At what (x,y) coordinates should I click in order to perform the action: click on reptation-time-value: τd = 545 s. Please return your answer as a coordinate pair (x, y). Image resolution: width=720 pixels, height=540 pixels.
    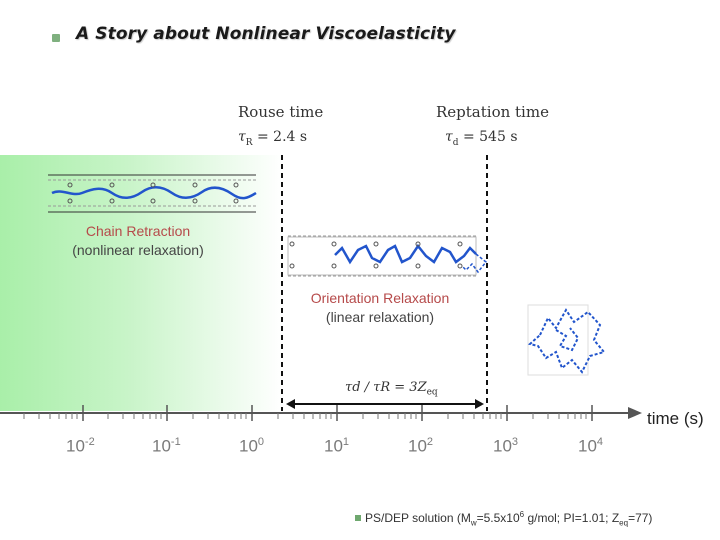
    Looking at the image, I should click on (481, 138).